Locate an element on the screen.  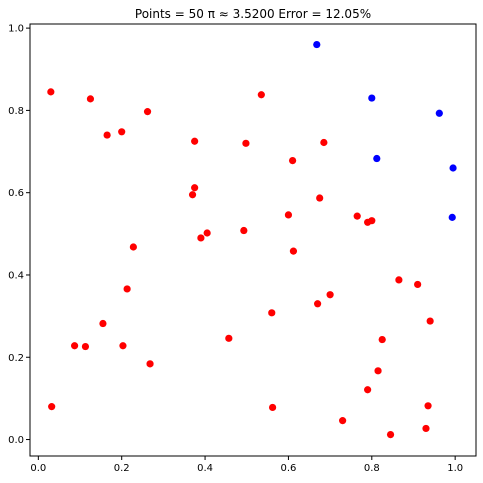
y-tick-label: 1.0 is located at coordinates (16, 29).